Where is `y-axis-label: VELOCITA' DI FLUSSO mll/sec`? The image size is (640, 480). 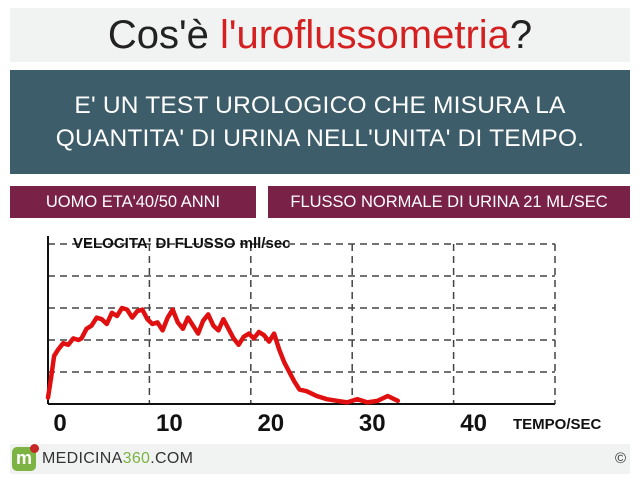 y-axis-label: VELOCITA' DI FLUSSO mll/sec is located at coordinates (182, 243).